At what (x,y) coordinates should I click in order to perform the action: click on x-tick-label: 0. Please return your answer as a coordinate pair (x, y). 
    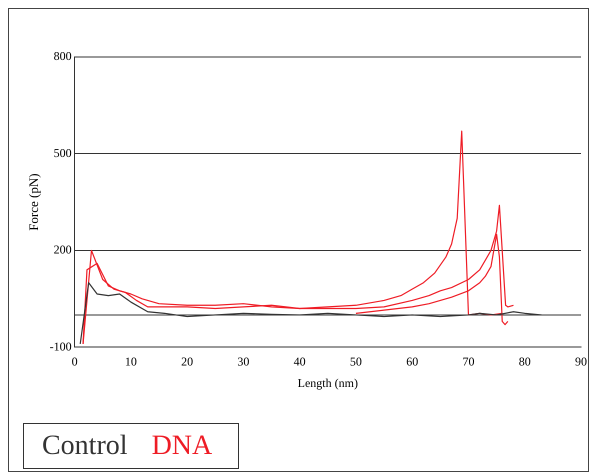
    Looking at the image, I should click on (75, 361).